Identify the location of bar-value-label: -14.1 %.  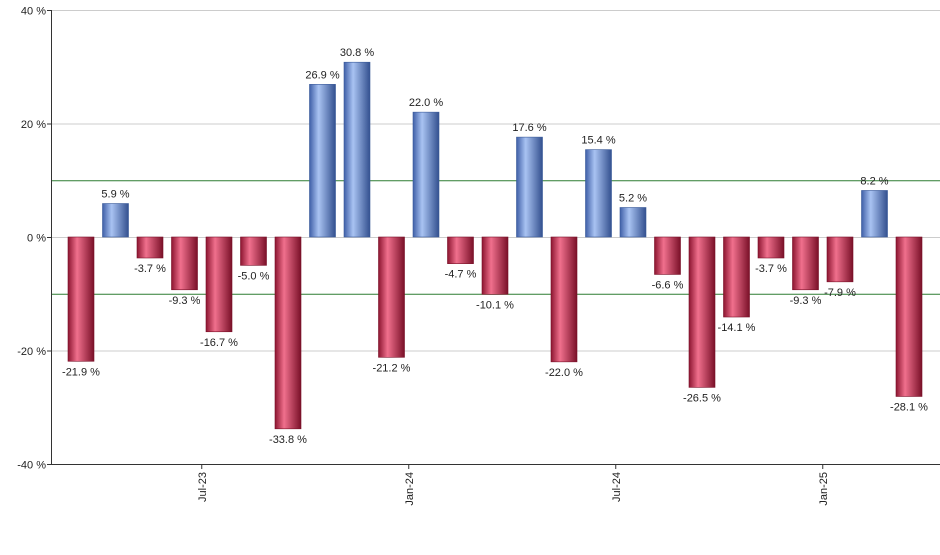
(737, 328).